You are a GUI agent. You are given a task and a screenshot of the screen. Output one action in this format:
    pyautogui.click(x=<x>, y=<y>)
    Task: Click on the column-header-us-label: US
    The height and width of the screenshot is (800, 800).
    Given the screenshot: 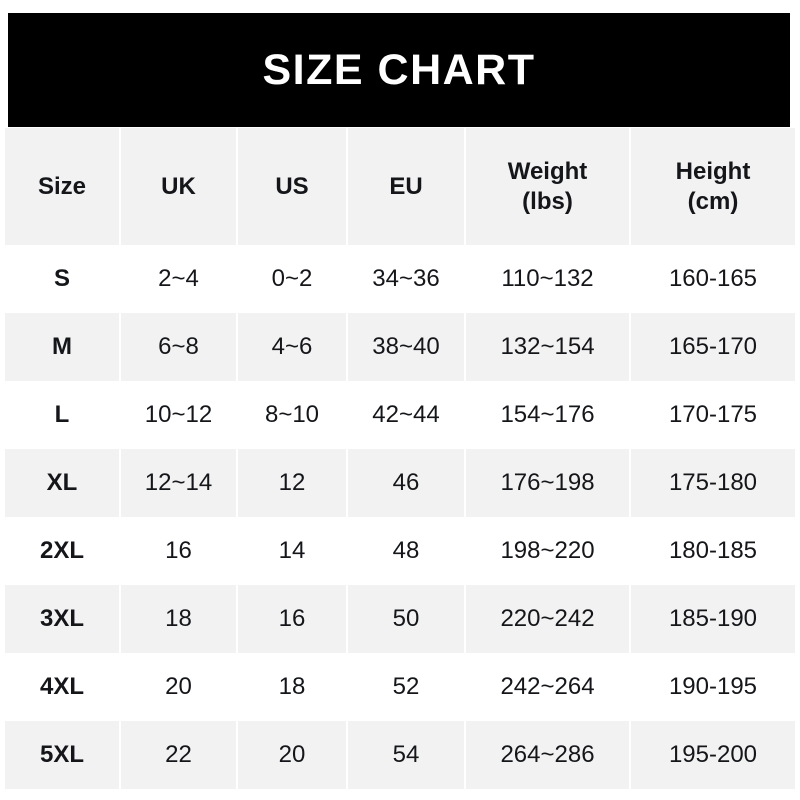 What is the action you would take?
    pyautogui.click(x=292, y=186)
    